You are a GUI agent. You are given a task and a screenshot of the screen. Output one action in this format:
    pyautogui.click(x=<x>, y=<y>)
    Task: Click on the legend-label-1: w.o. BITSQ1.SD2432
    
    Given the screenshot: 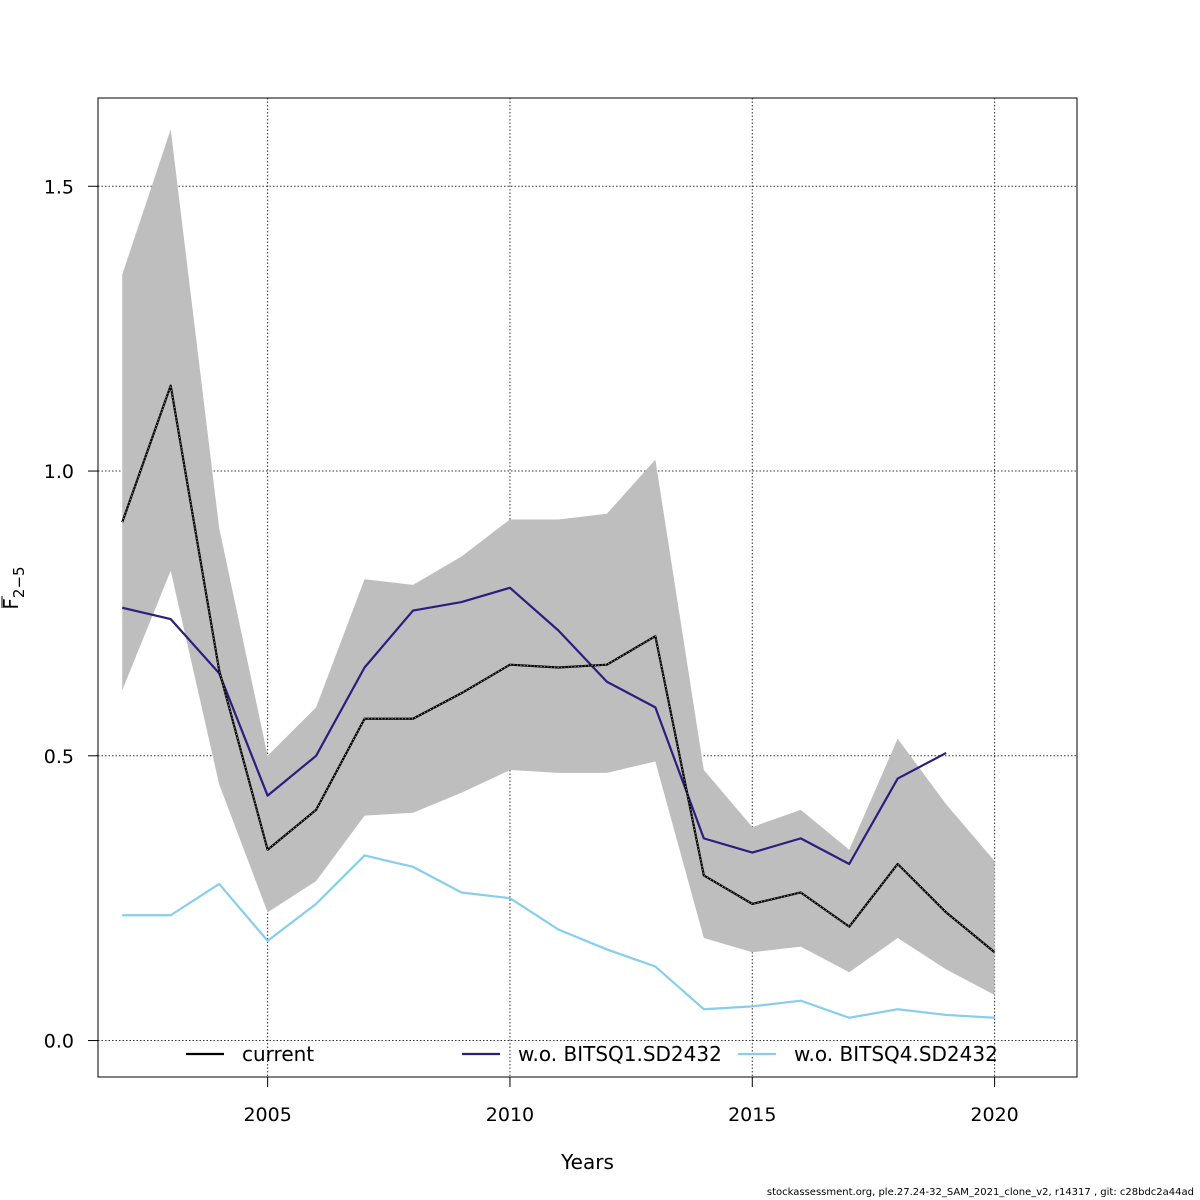 What is the action you would take?
    pyautogui.click(x=620, y=1054)
    